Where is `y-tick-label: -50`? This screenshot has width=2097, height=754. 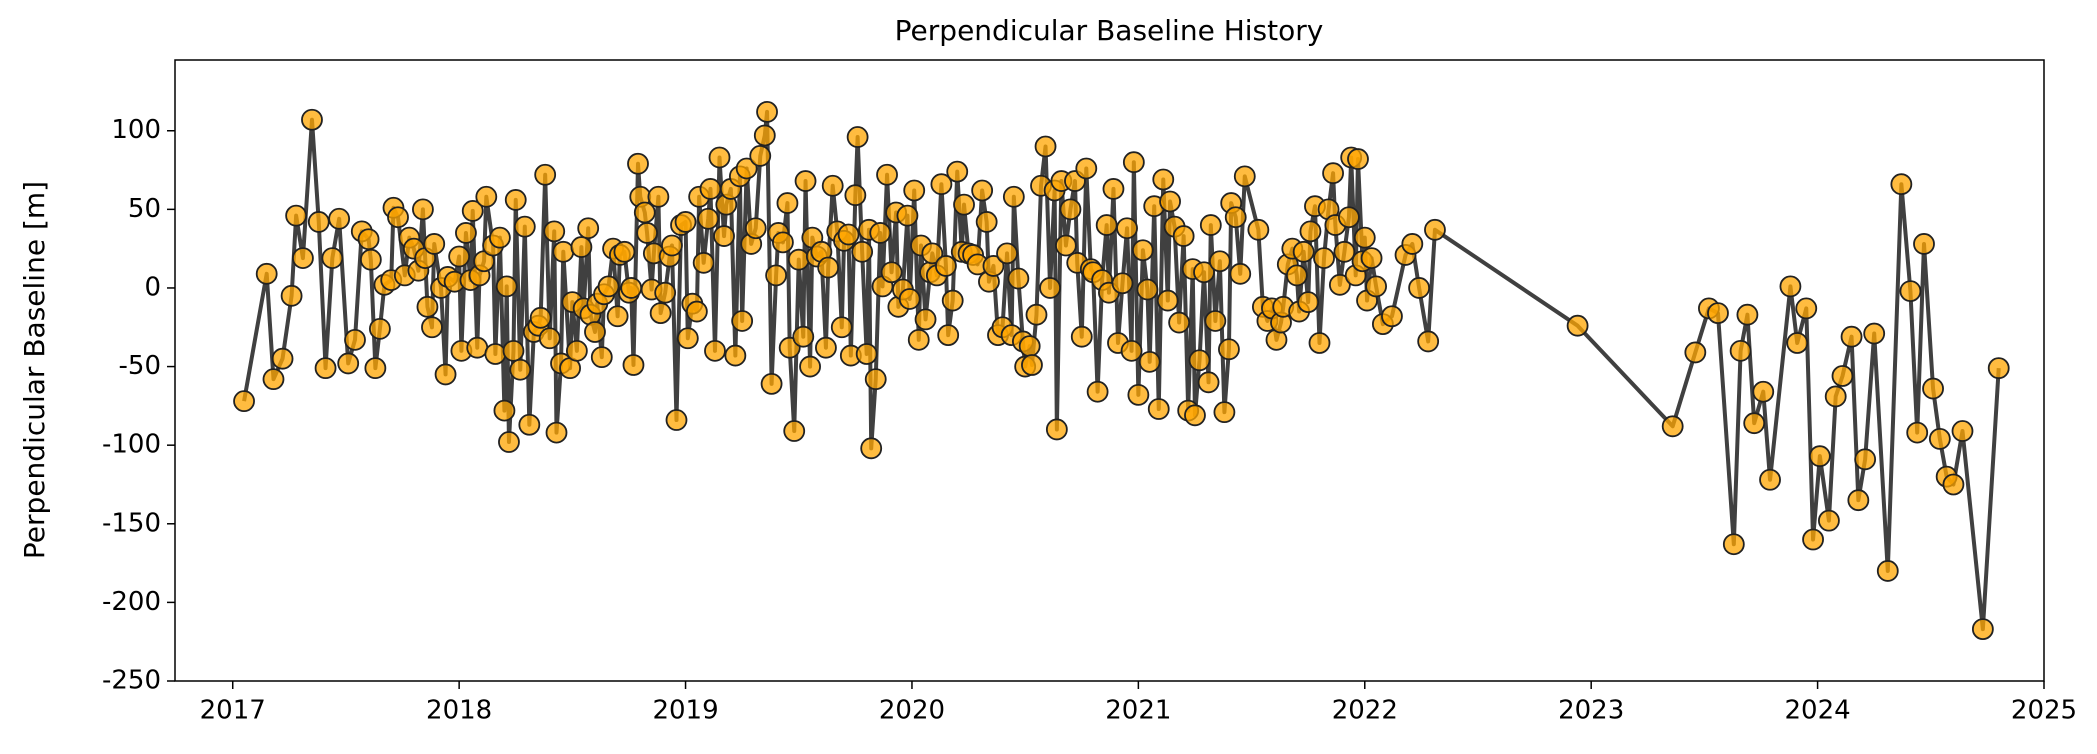 y-tick-label: -50 is located at coordinates (140, 366).